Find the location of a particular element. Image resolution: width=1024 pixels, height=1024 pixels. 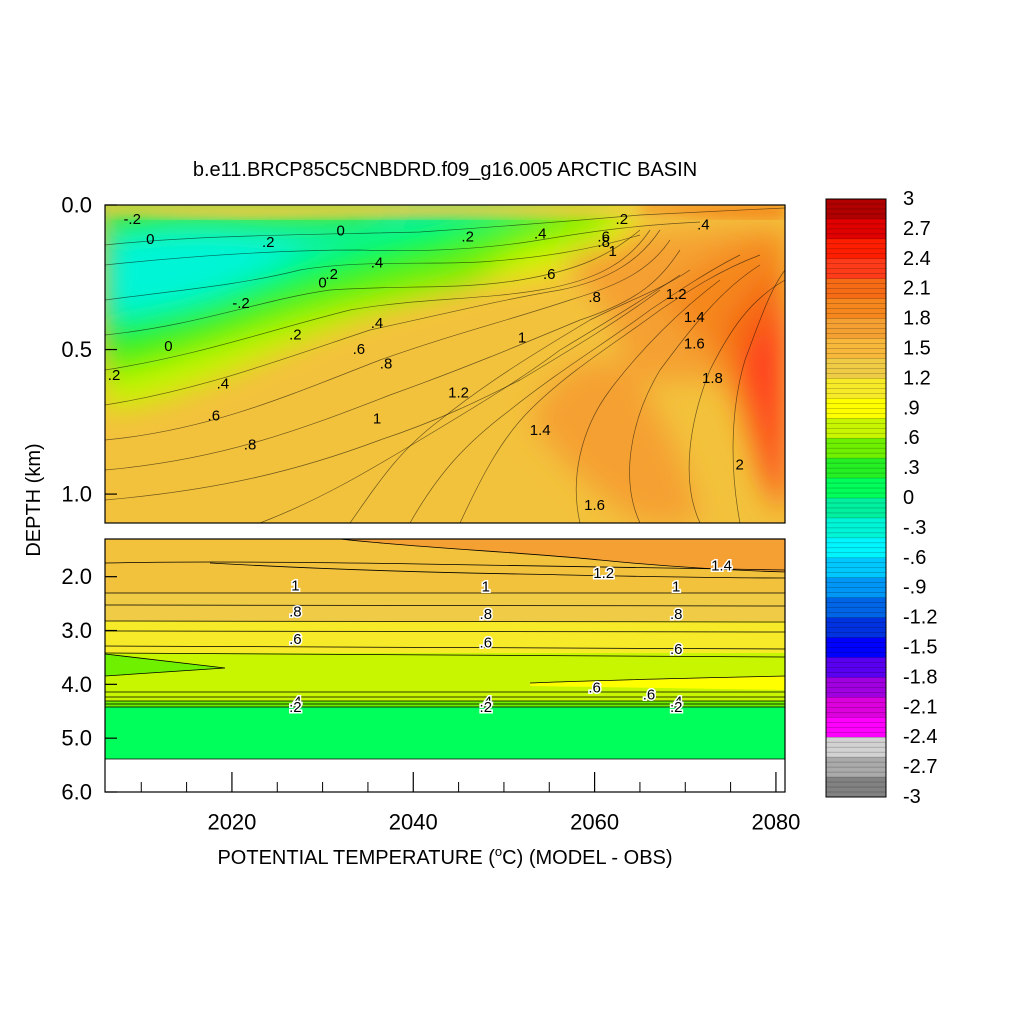

colorbar-label: .3 is located at coordinates (911, 468).